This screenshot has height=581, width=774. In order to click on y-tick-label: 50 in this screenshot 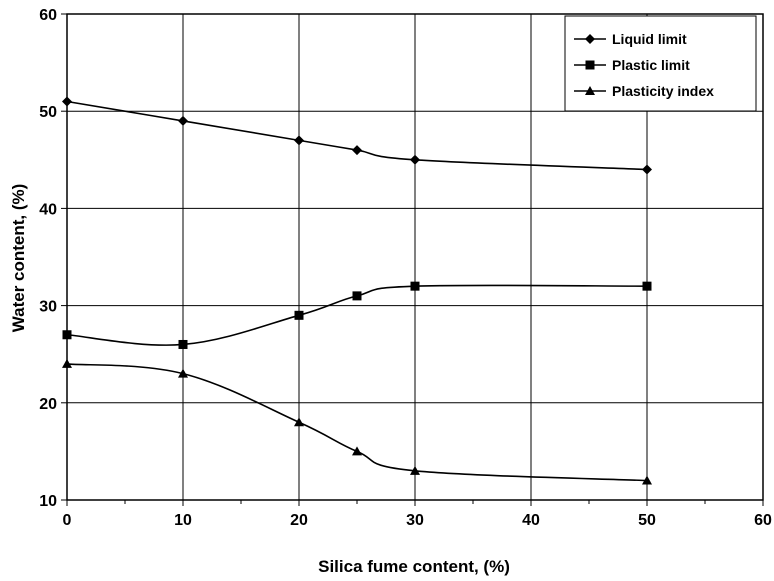, I will do `click(48, 112)`.